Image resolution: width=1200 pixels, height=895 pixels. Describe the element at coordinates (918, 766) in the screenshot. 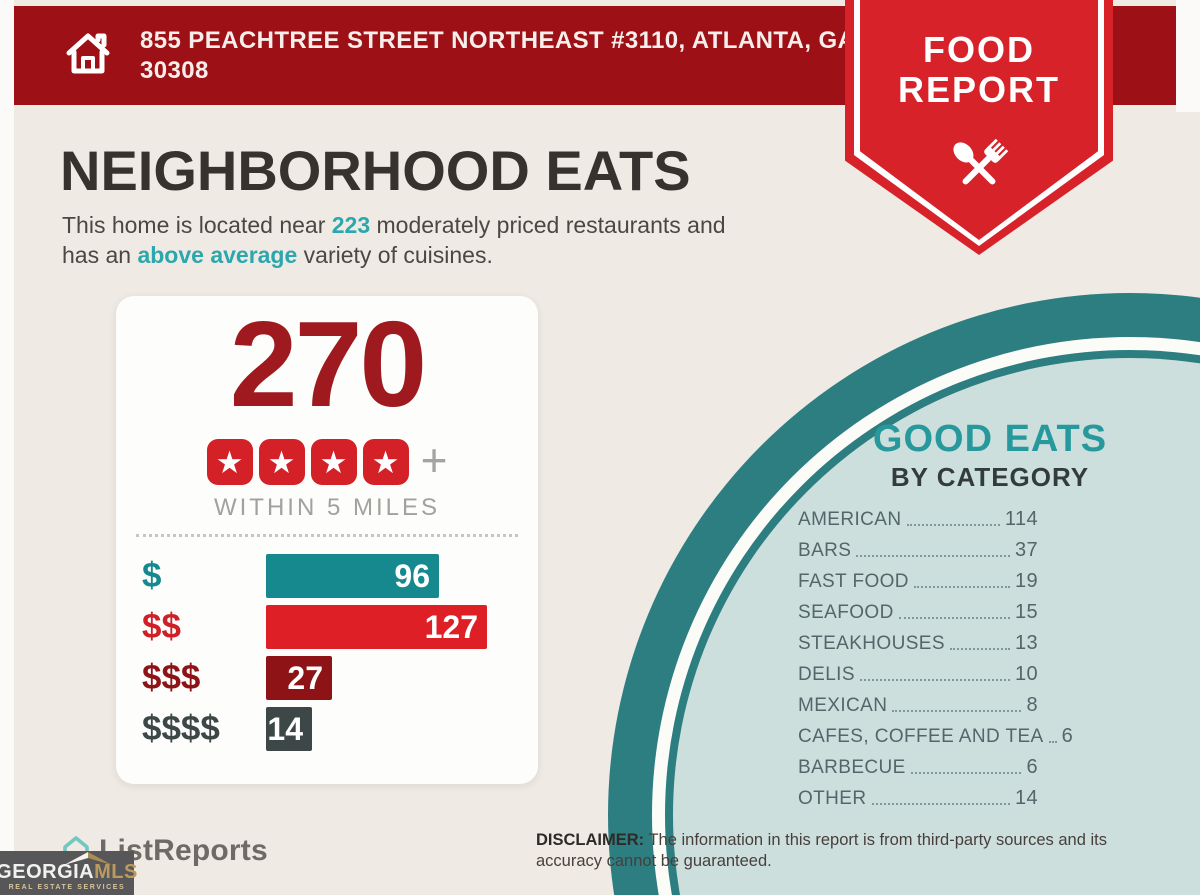

I see `category-row: BARBECUE 6` at that location.